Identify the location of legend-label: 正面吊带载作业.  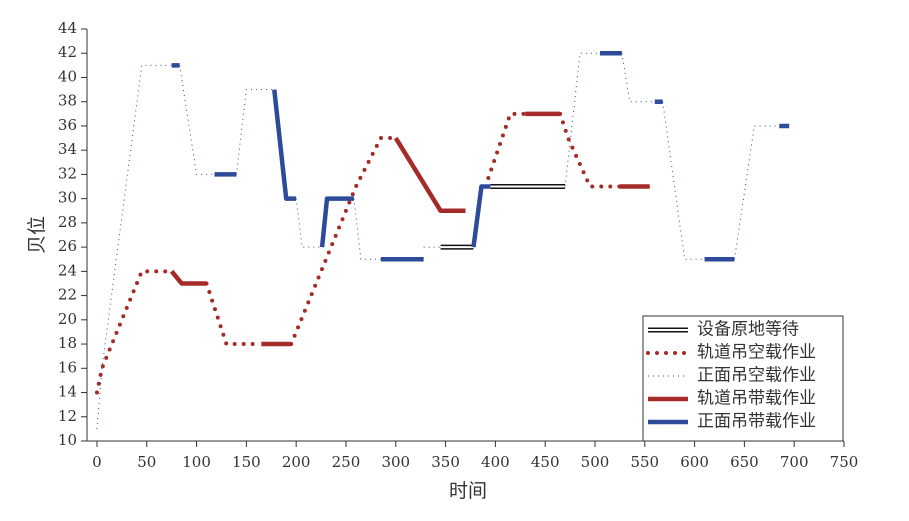
(756, 422).